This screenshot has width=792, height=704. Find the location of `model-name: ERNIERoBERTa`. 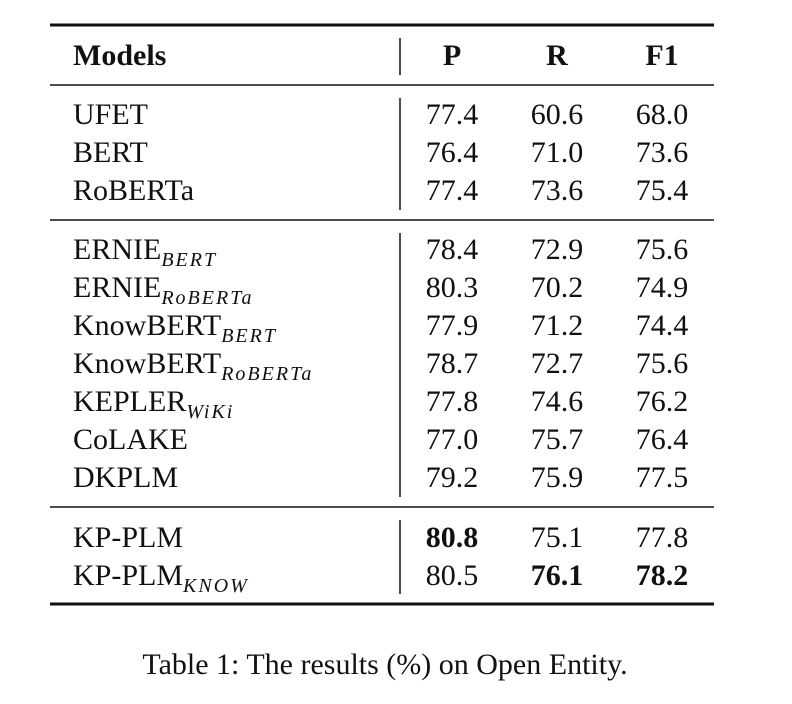

model-name: ERNIERoBERTa is located at coordinates (163, 290).